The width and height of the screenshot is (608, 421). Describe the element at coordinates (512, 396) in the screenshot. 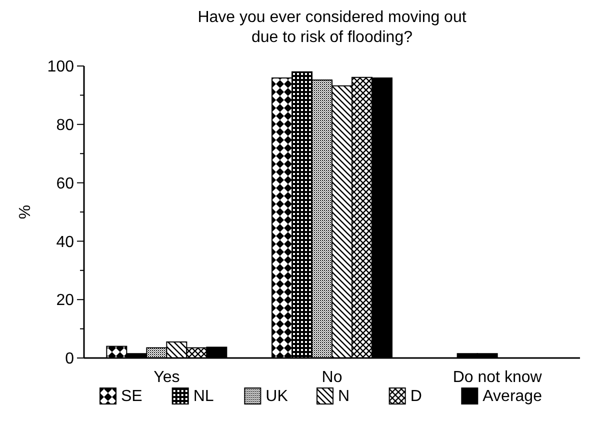

I see `legend-label: Average` at that location.